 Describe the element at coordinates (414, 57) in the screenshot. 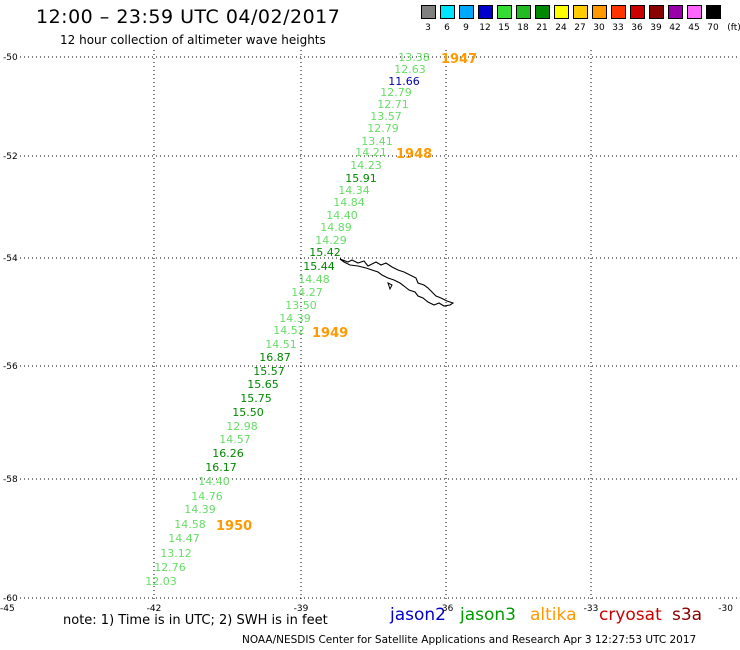

I see `wave-height-observation: 13.38` at that location.